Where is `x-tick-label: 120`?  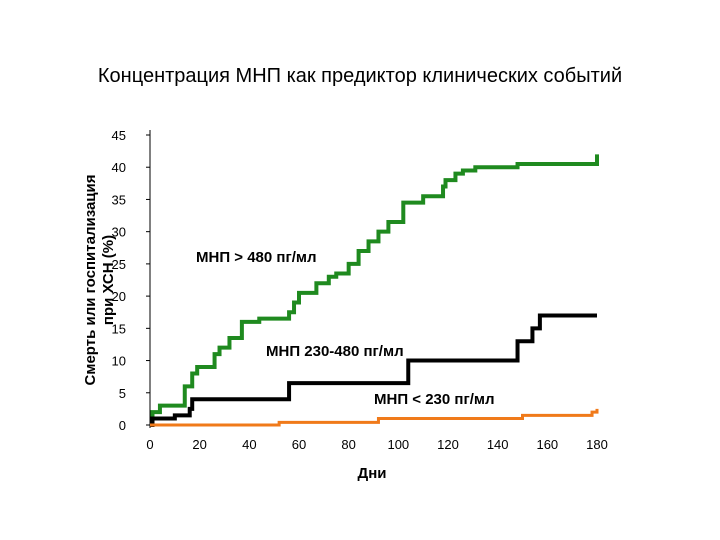 x-tick-label: 120 is located at coordinates (448, 444).